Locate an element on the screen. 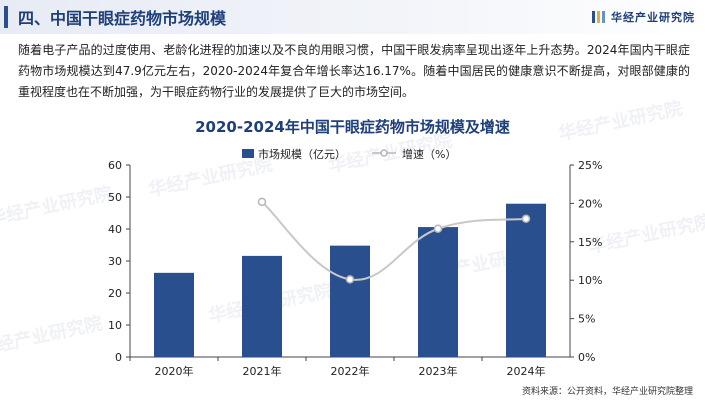 The width and height of the screenshot is (705, 400). y-left-tick-label: 10 is located at coordinates (115, 325).